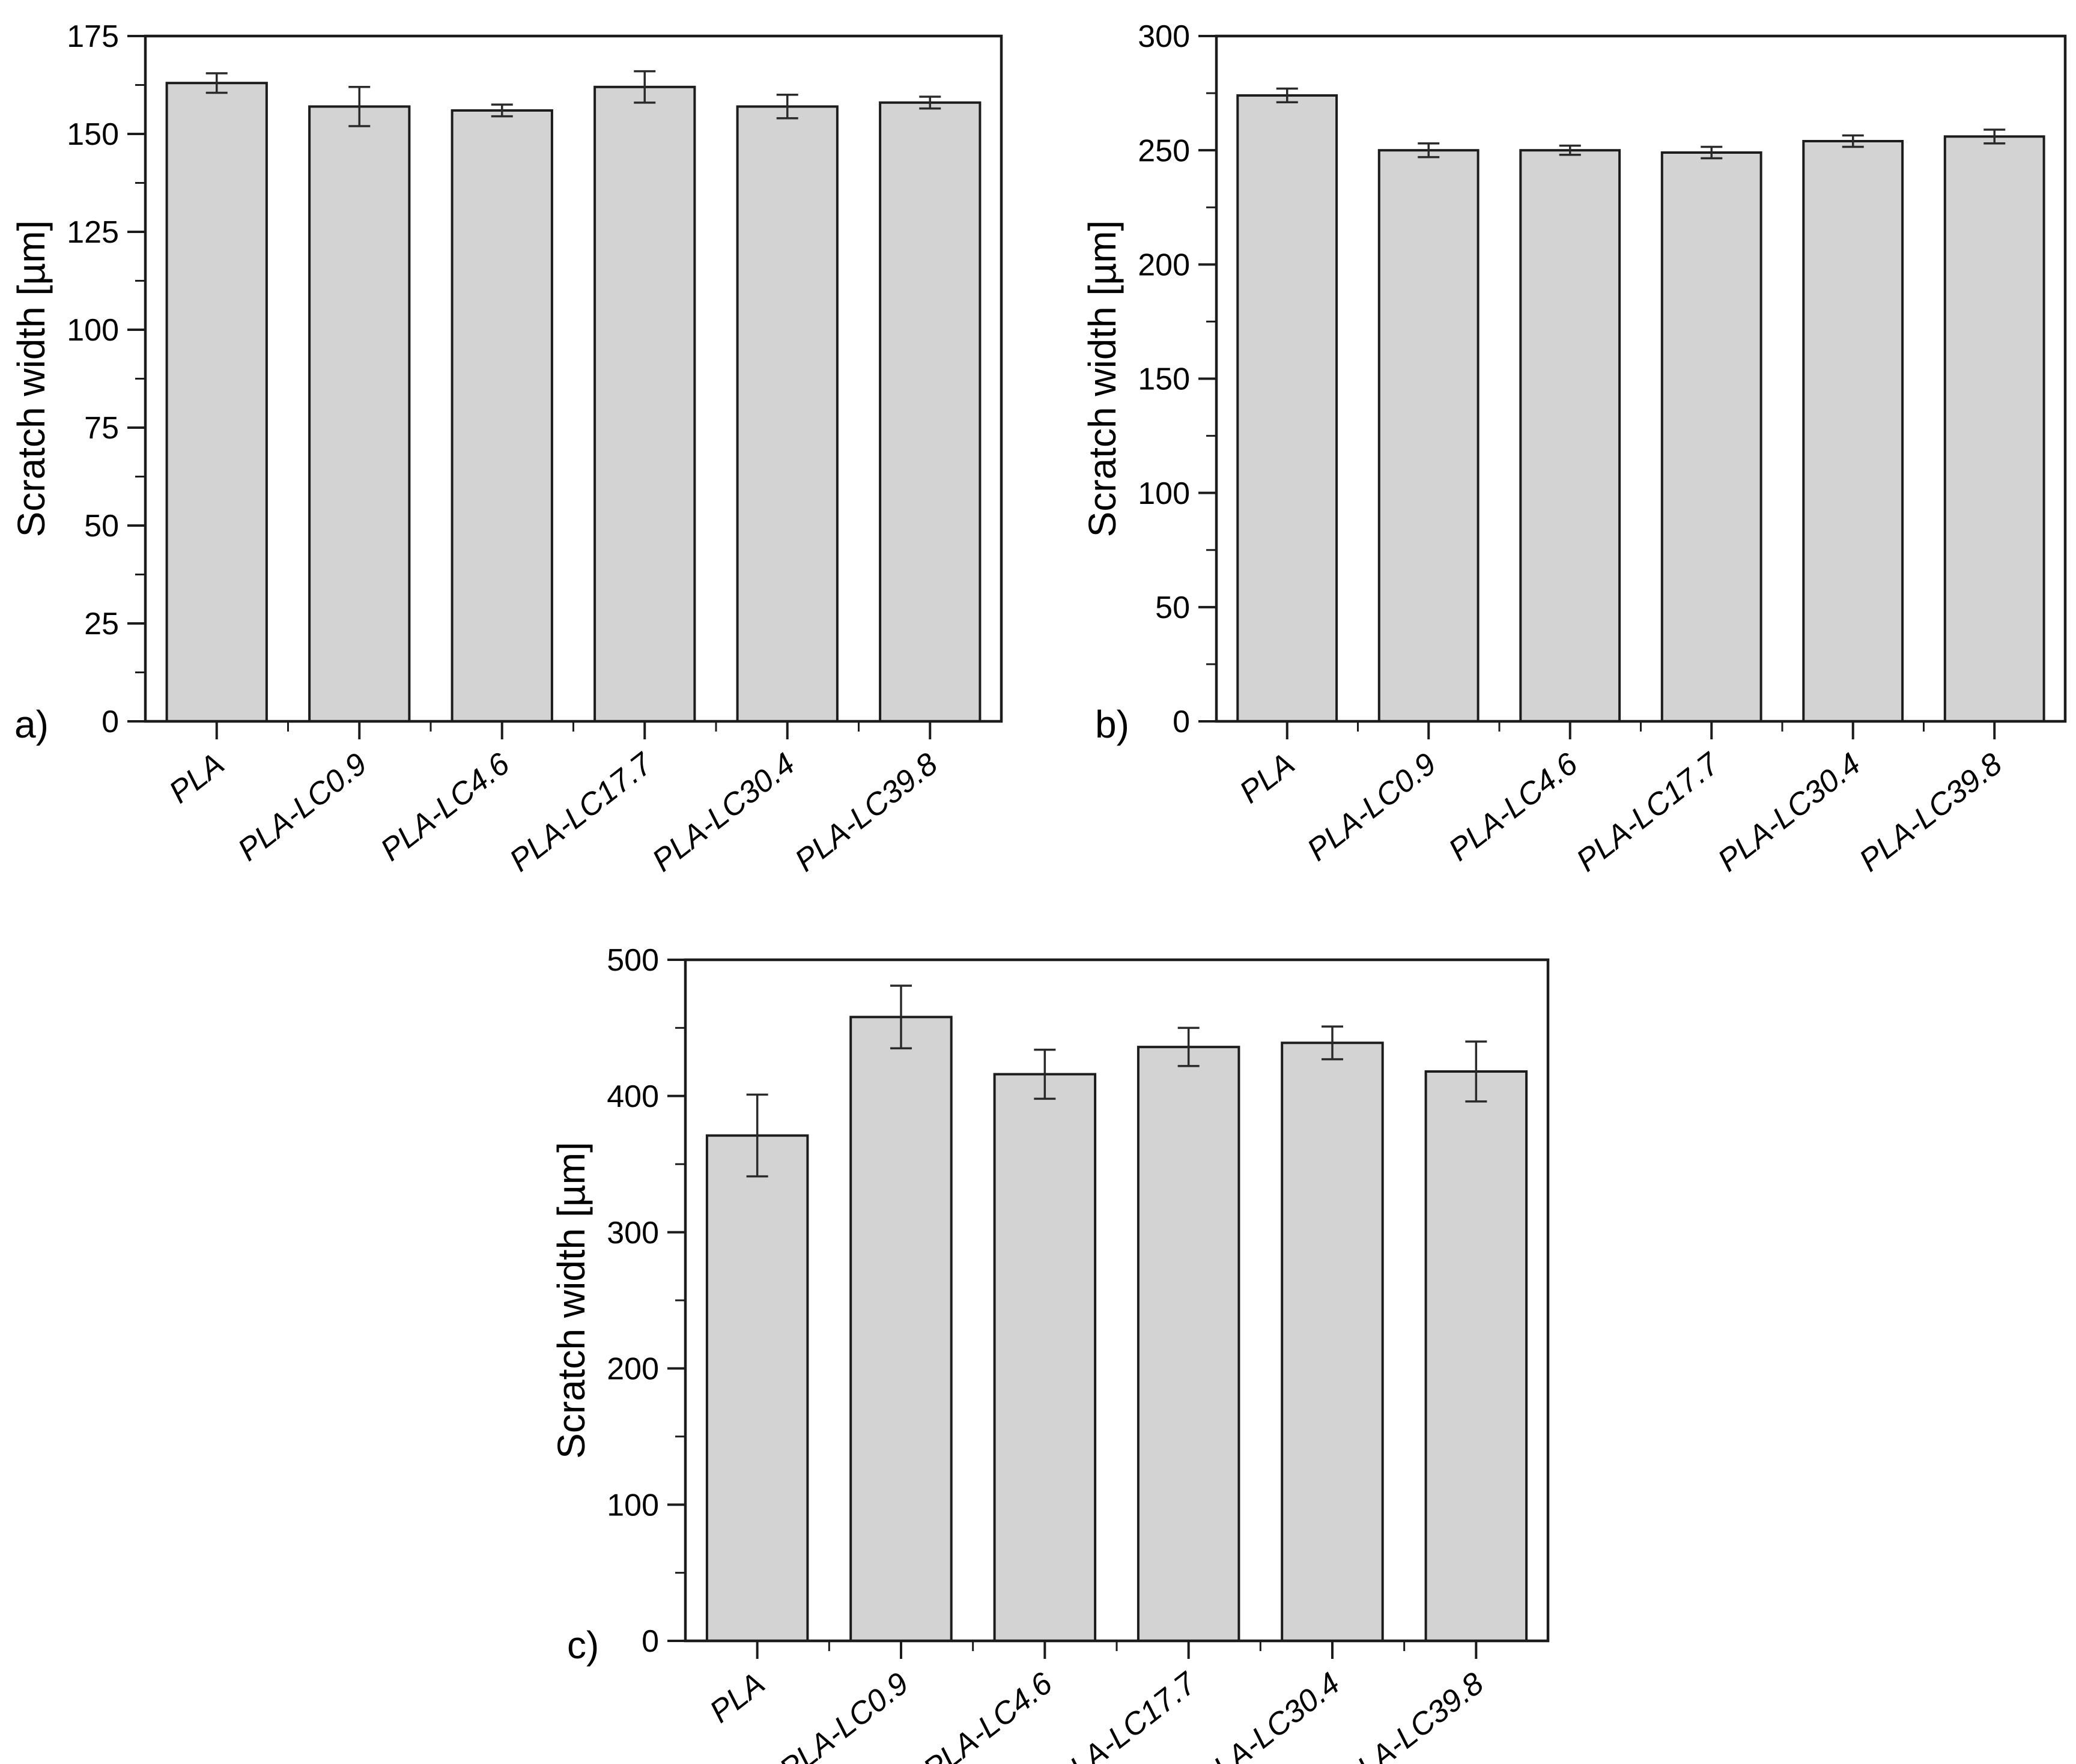 This screenshot has width=2076, height=1764. I want to click on y-tick-label: 75, so click(101, 428).